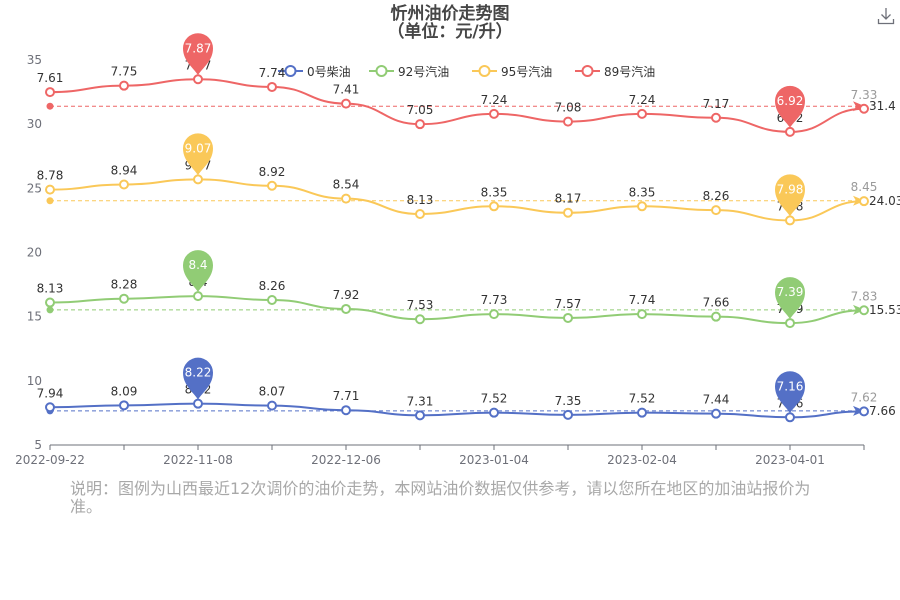 This screenshot has height=600, width=900. What do you see at coordinates (642, 100) in the screenshot?
I see `data-label: 7.24` at bounding box center [642, 100].